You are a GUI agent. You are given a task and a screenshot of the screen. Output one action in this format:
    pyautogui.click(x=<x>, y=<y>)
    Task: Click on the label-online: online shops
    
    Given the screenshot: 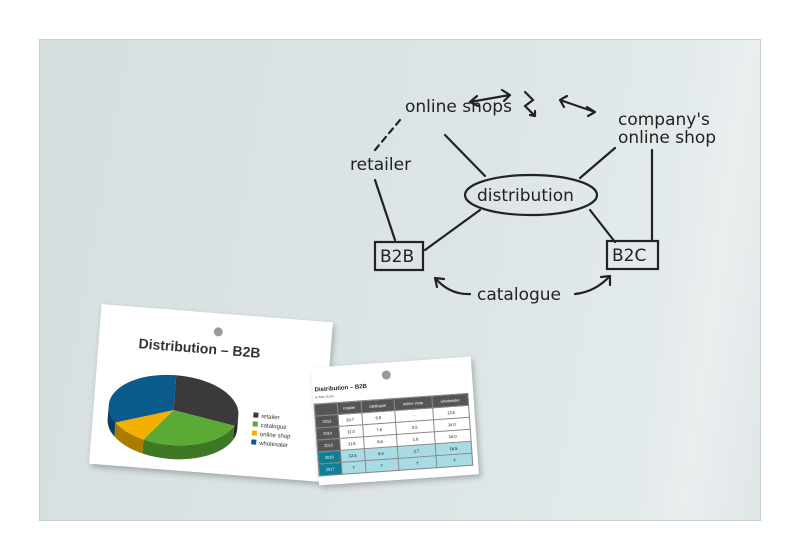 What is the action you would take?
    pyautogui.click(x=458, y=107)
    